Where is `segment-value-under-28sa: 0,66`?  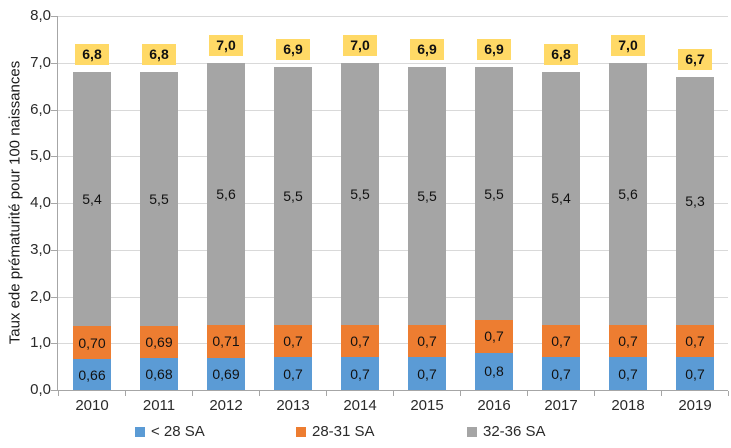
segment-value-under-28sa: 0,66 is located at coordinates (92, 374).